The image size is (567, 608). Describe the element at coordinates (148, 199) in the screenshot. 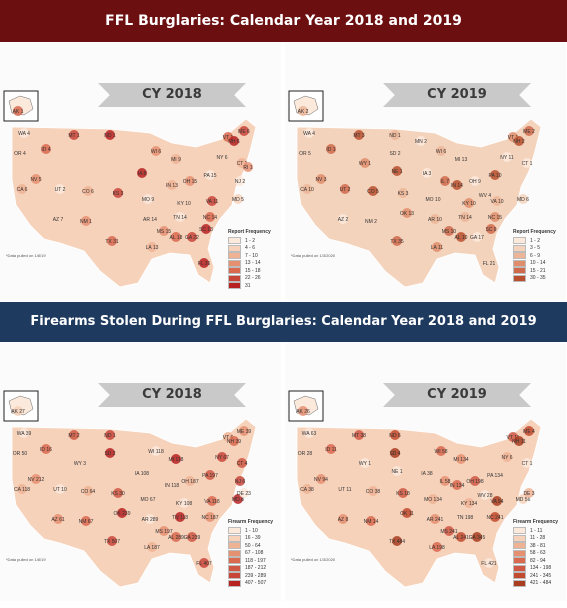

I see `state-region-mo` at that location.